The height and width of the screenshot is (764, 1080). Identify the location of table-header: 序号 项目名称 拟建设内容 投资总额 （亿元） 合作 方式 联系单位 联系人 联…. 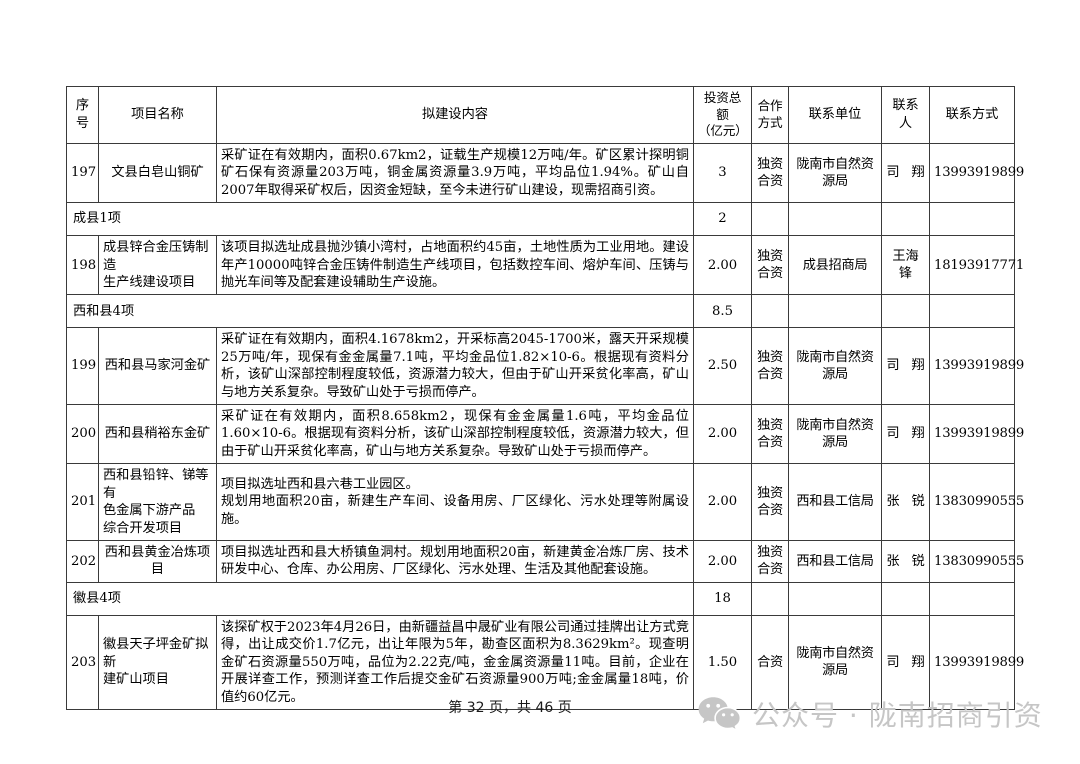
(540, 115).